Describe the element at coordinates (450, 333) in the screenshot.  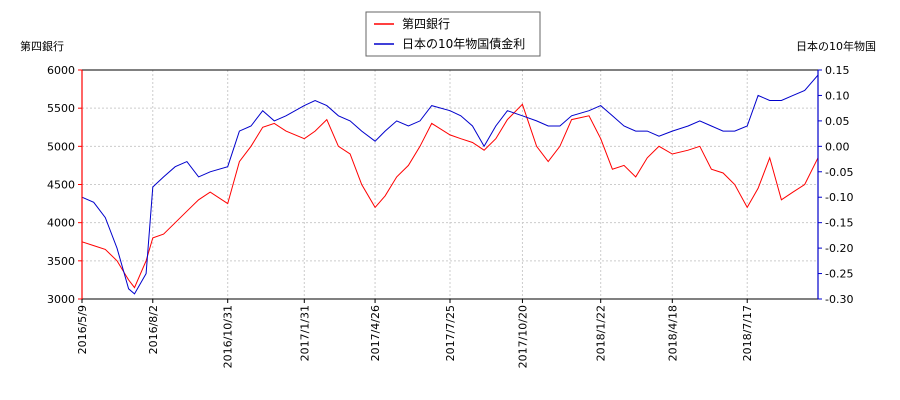
I see `x-tick-label: 2017/7/25` at that location.